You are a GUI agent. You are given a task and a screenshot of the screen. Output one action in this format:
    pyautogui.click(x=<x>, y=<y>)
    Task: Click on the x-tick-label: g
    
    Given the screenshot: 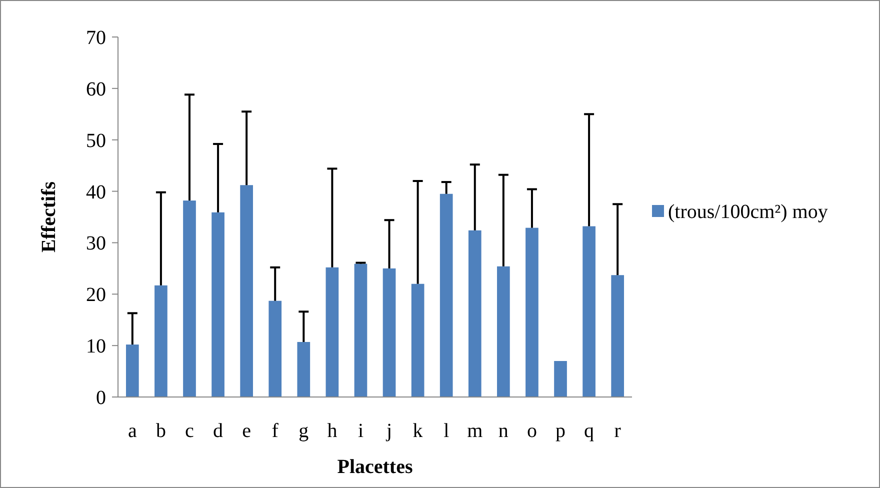 What is the action you would take?
    pyautogui.click(x=303, y=431)
    